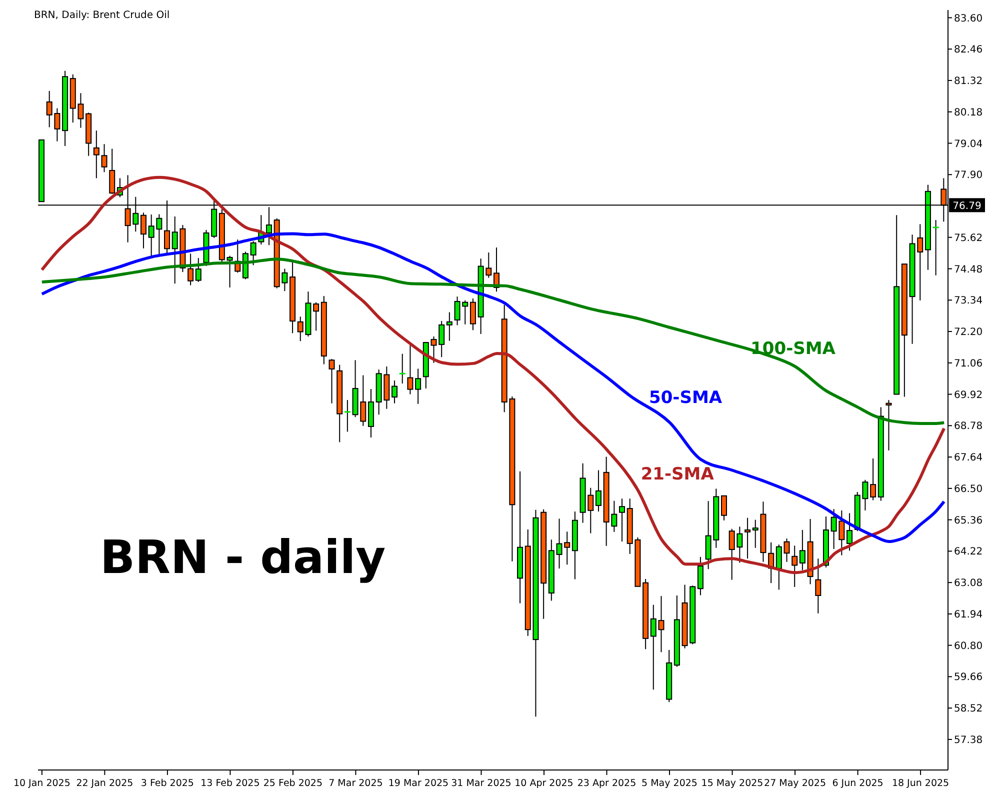  Describe the element at coordinates (968, 112) in the screenshot. I see `y-tick-label: 80.18` at that location.